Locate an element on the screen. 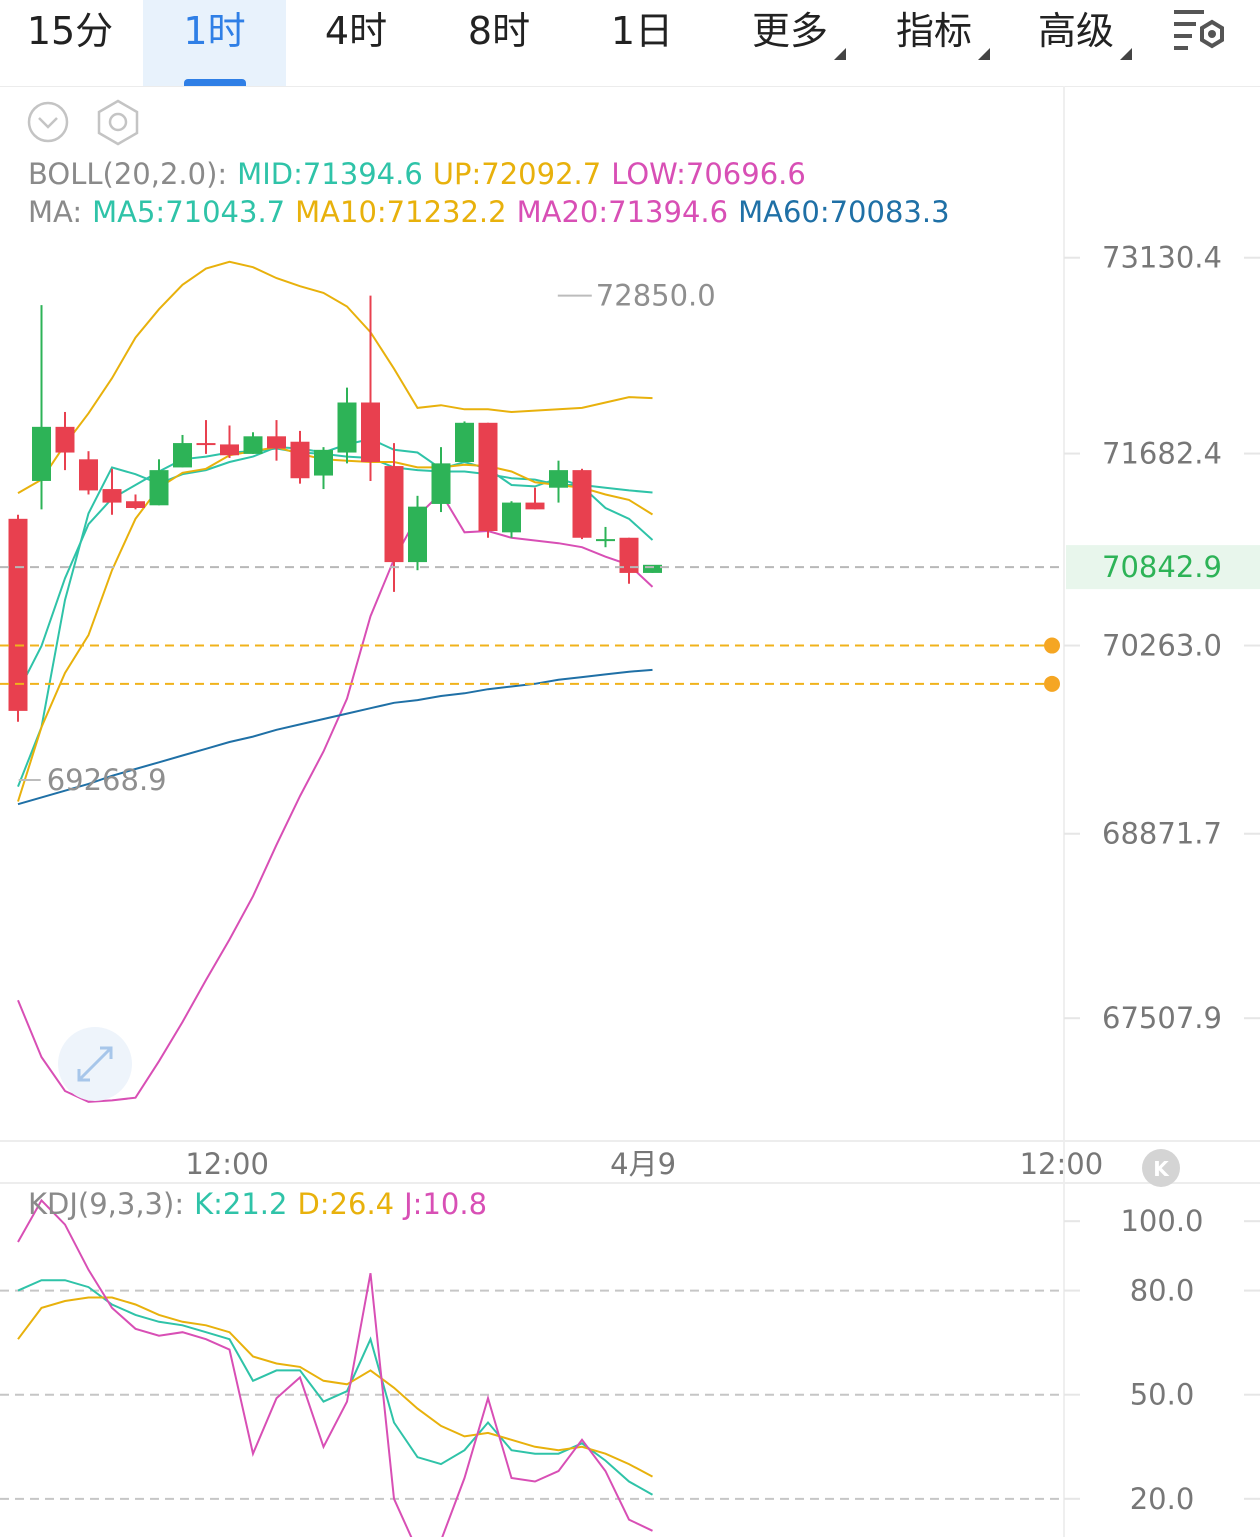 The height and width of the screenshot is (1537, 1260). ma-prefix: MA: is located at coordinates (55, 212).